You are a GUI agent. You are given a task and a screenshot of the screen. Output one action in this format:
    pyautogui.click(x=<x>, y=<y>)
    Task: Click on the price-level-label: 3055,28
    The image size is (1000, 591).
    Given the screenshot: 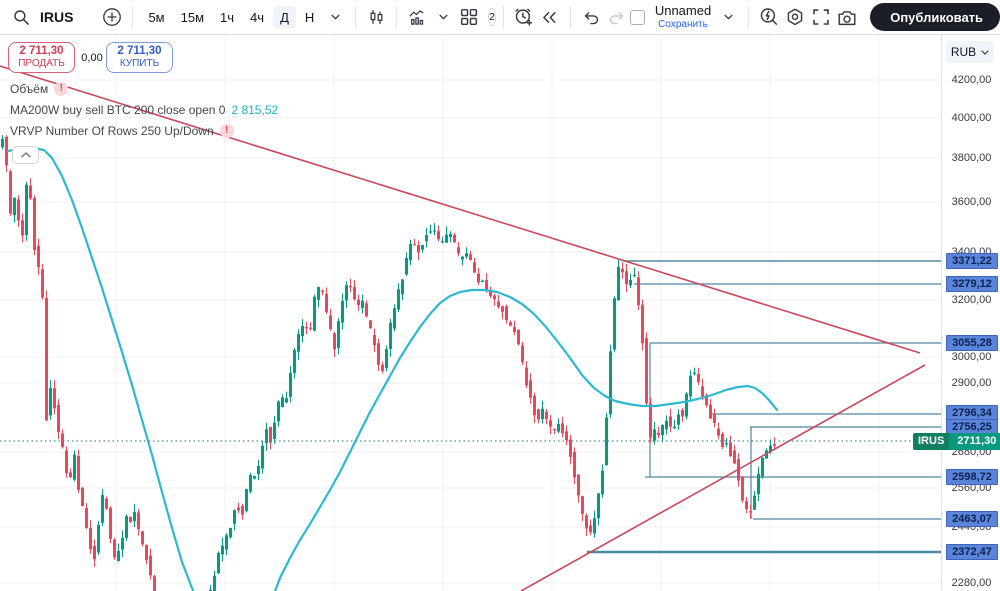 What is the action you would take?
    pyautogui.click(x=972, y=343)
    